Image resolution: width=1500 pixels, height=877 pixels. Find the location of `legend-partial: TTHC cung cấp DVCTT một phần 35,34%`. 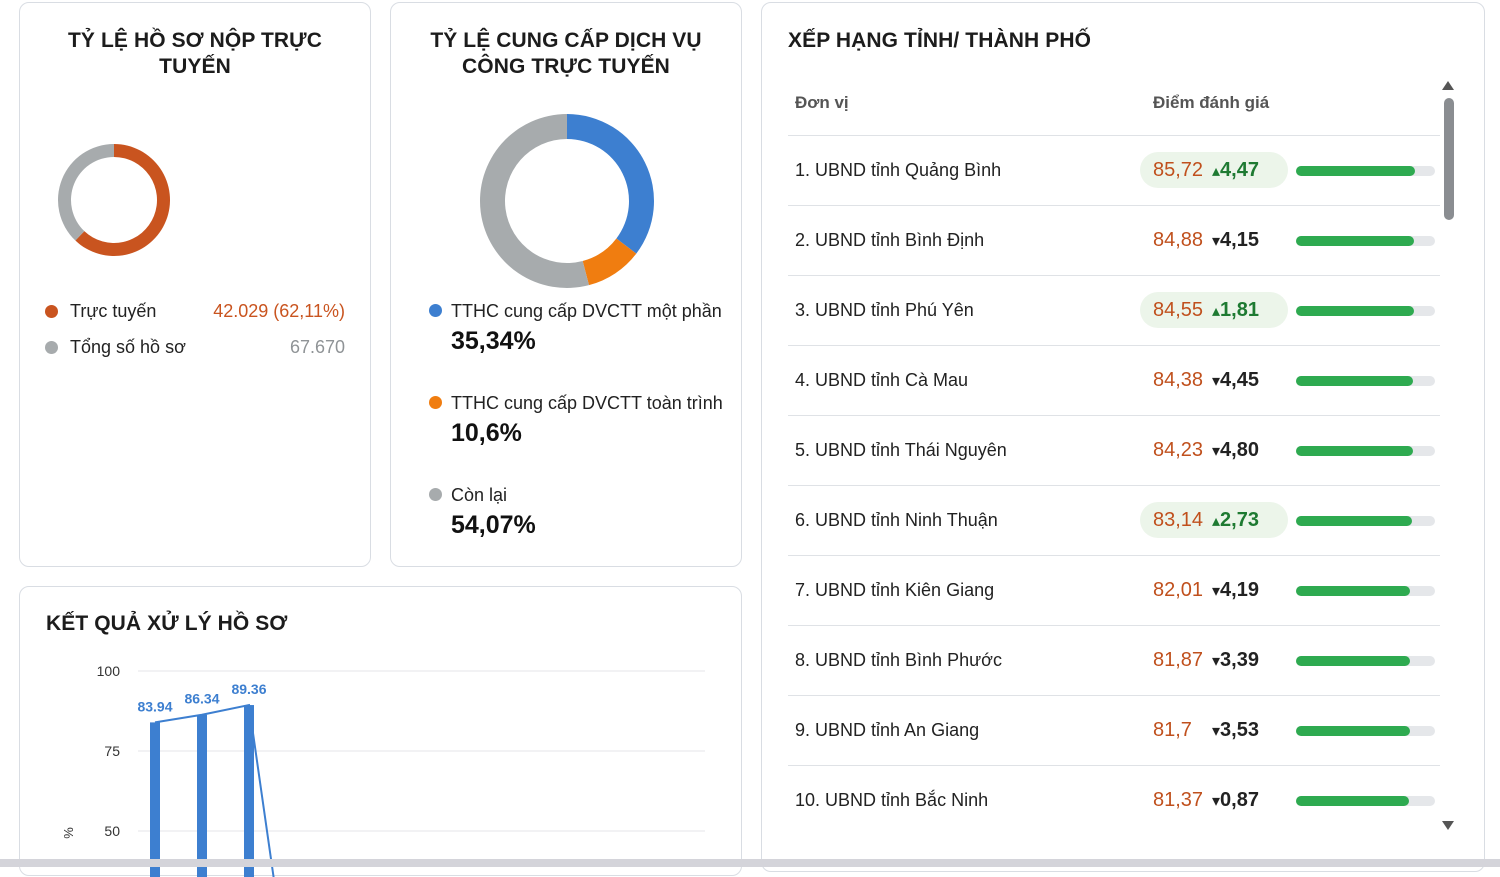

legend-partial: TTHC cung cấp DVCTT một phần 35,34% is located at coordinates (579, 328).